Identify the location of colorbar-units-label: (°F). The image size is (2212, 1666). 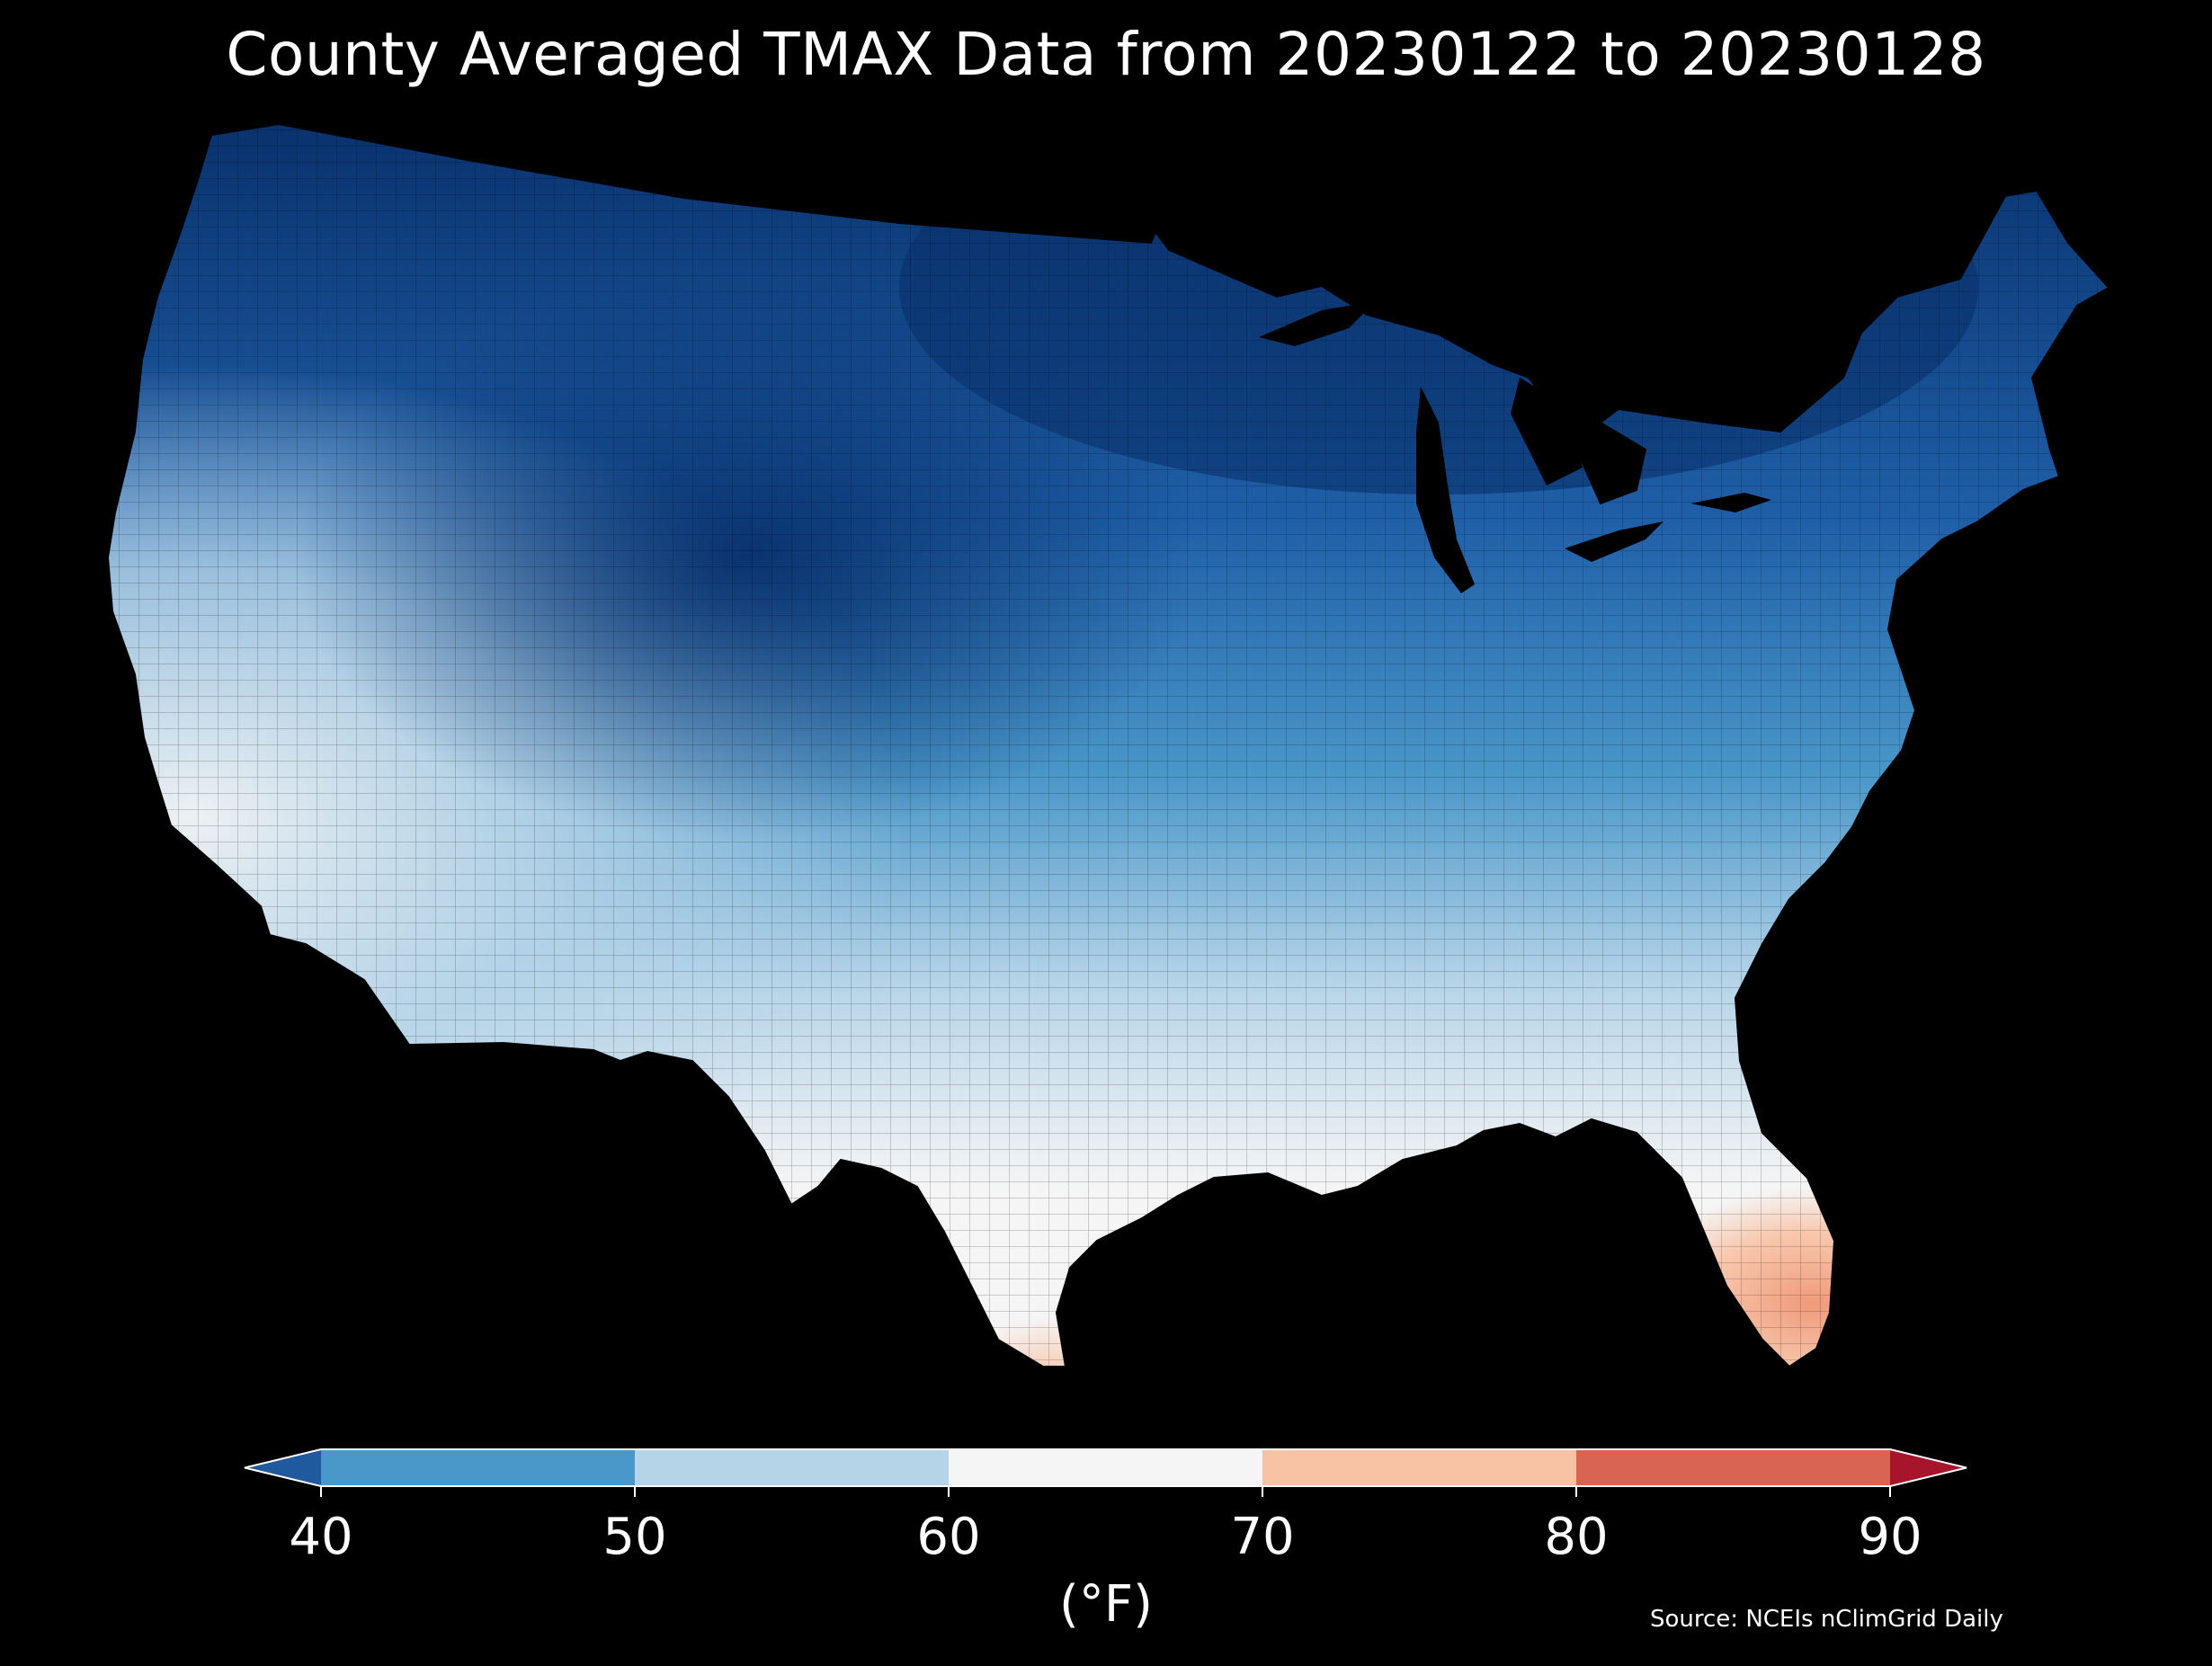
(1106, 1604).